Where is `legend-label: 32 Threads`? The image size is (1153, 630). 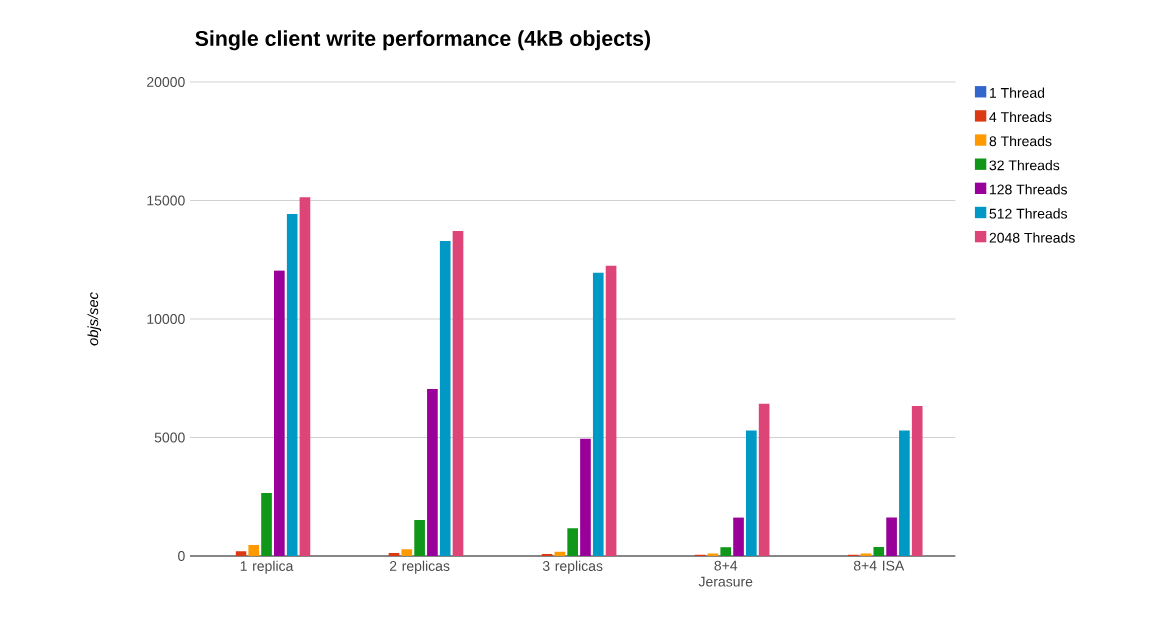
legend-label: 32 Threads is located at coordinates (1024, 165).